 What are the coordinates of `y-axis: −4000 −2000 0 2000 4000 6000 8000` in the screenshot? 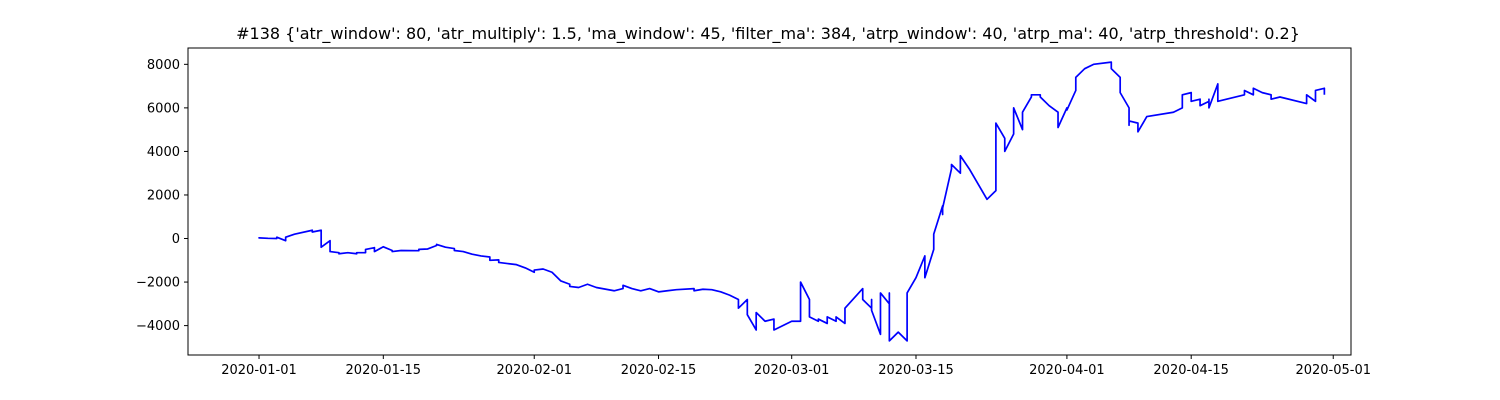 It's located at (162, 196).